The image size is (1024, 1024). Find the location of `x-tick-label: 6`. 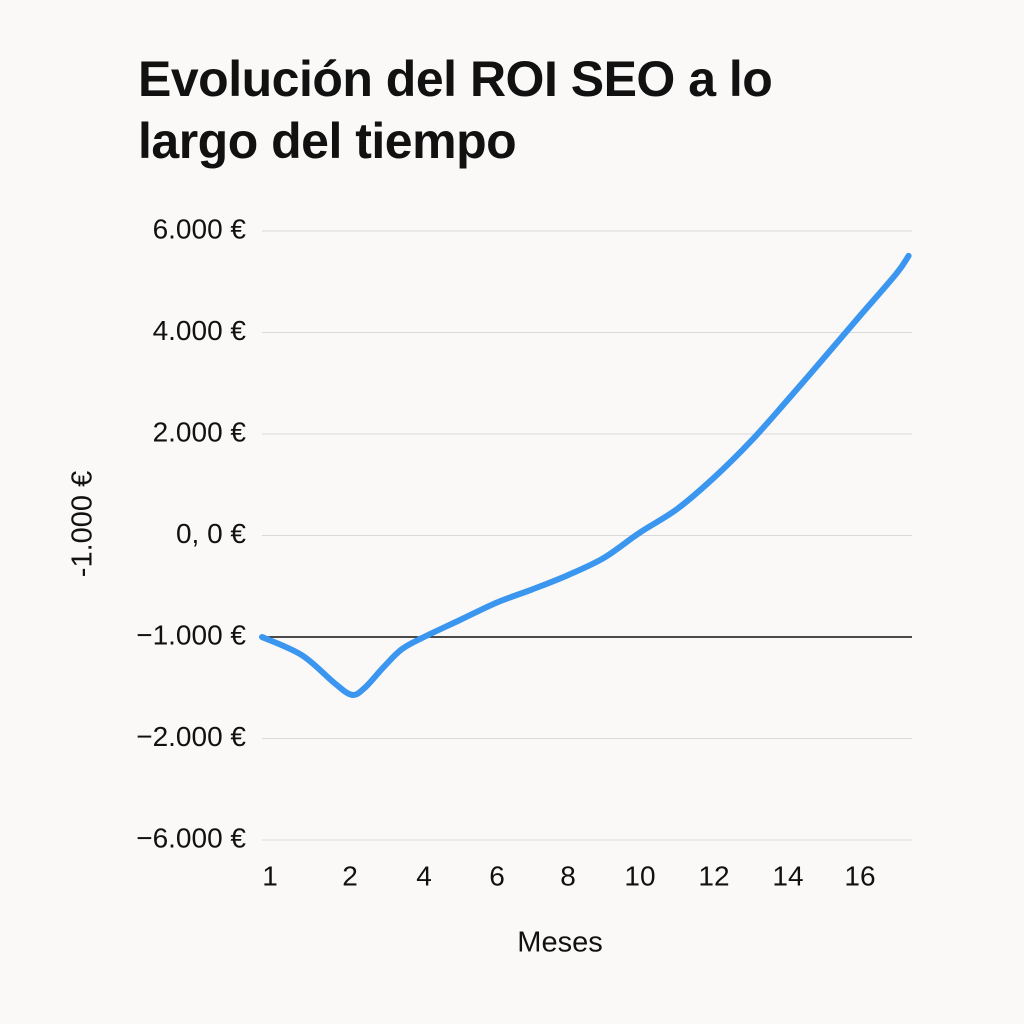

x-tick-label: 6 is located at coordinates (497, 875).